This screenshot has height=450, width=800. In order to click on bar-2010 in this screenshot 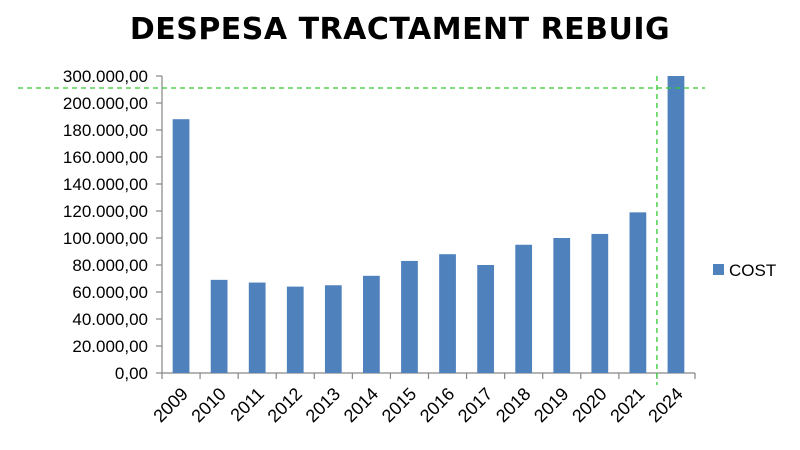, I will do `click(219, 326)`.